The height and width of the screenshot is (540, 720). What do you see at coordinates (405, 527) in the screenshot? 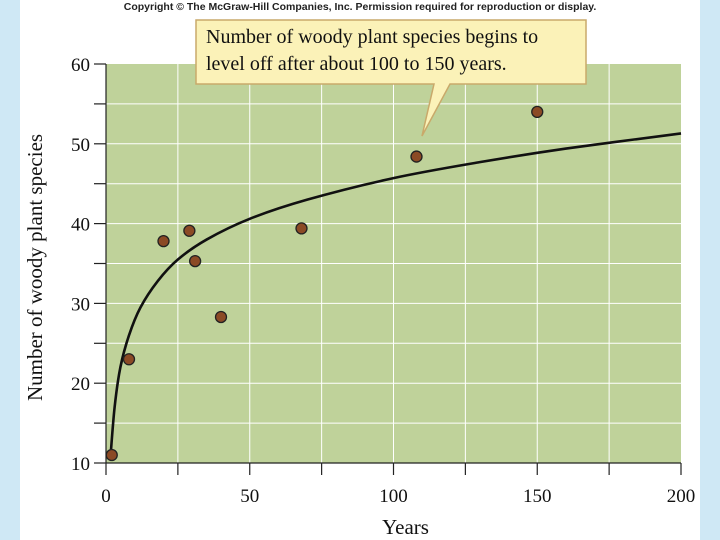
I see `x-axis-title: Years` at bounding box center [405, 527].